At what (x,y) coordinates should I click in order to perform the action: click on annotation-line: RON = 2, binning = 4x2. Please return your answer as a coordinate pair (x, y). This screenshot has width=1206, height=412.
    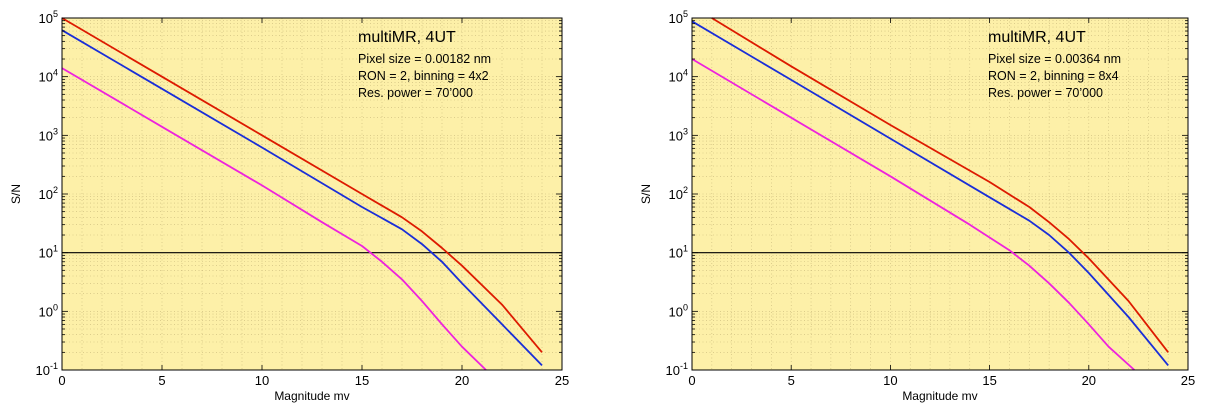
    Looking at the image, I should click on (423, 76).